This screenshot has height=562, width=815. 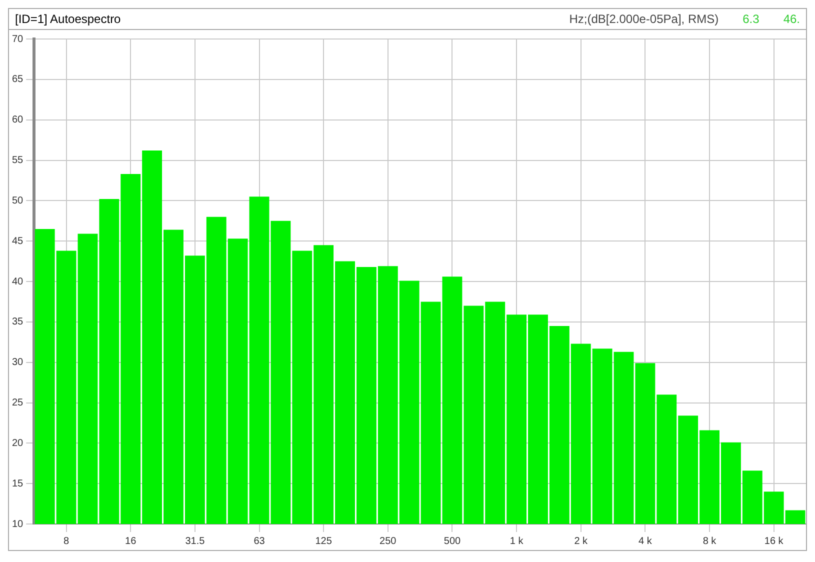 What do you see at coordinates (18, 120) in the screenshot?
I see `y-tick-label: 60` at bounding box center [18, 120].